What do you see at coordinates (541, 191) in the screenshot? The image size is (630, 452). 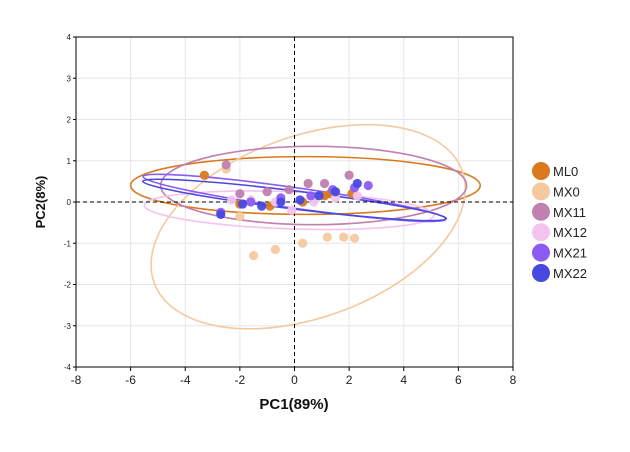 I see `legend-marker-mx0` at bounding box center [541, 191].